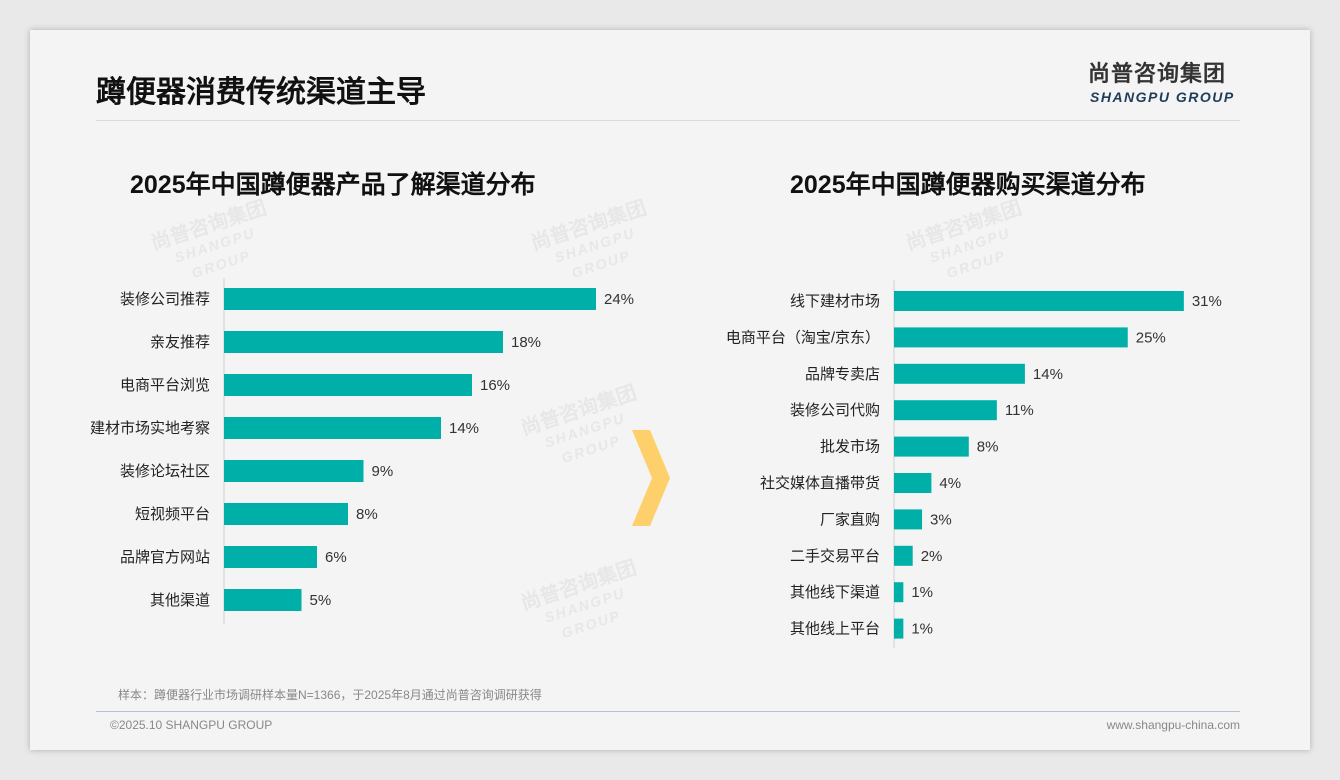 Image resolution: width=1340 pixels, height=780 pixels. What do you see at coordinates (968, 185) in the screenshot?
I see `chart-title-right: 2025年中国蹲便器购买渠道分布` at bounding box center [968, 185].